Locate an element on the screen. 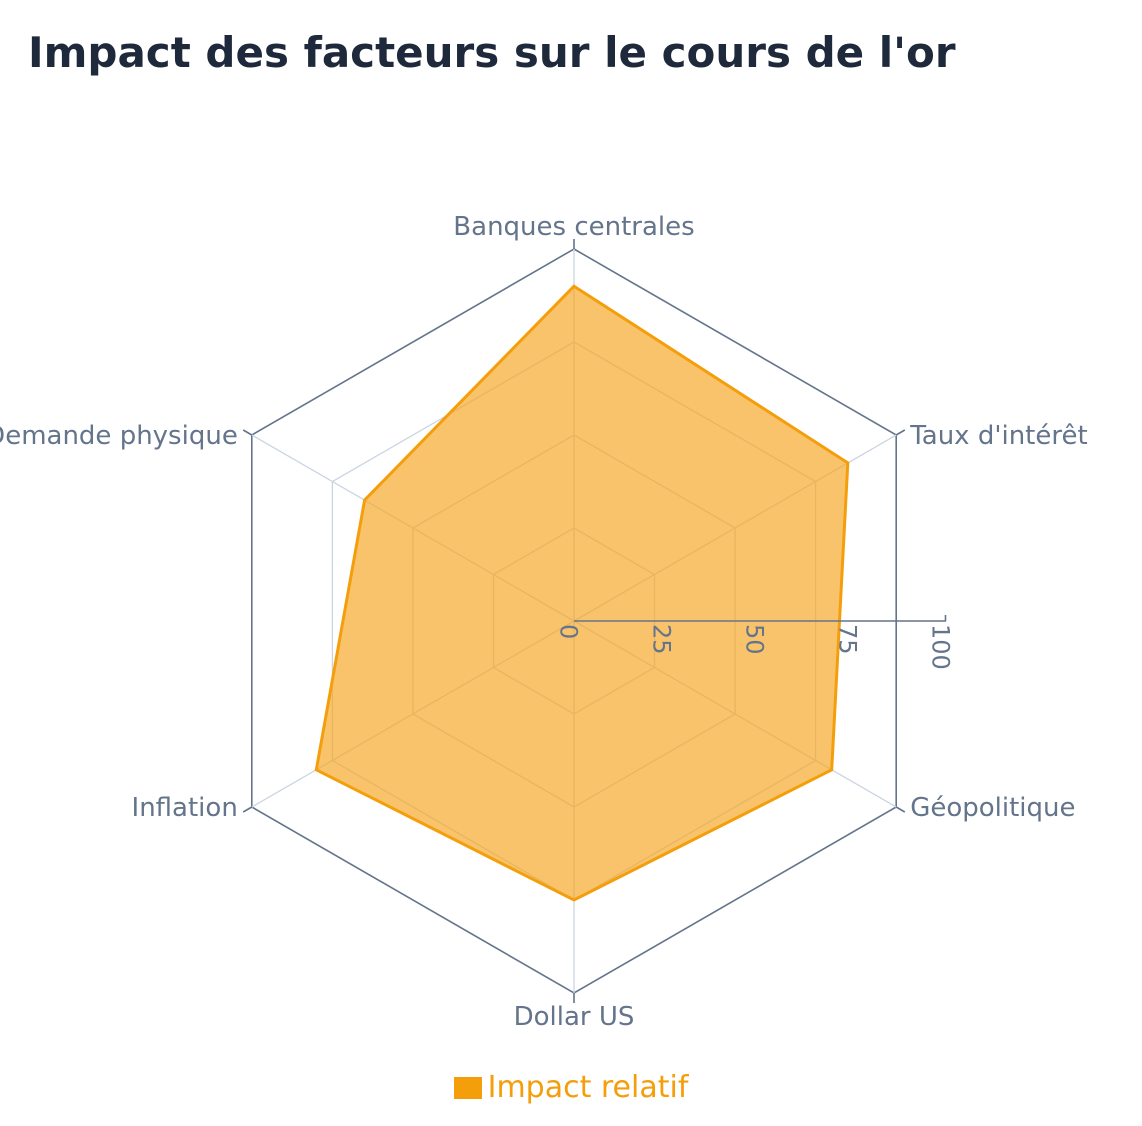 The height and width of the screenshot is (1126, 1142). axis-label-1: Banques centrales is located at coordinates (573, 227).